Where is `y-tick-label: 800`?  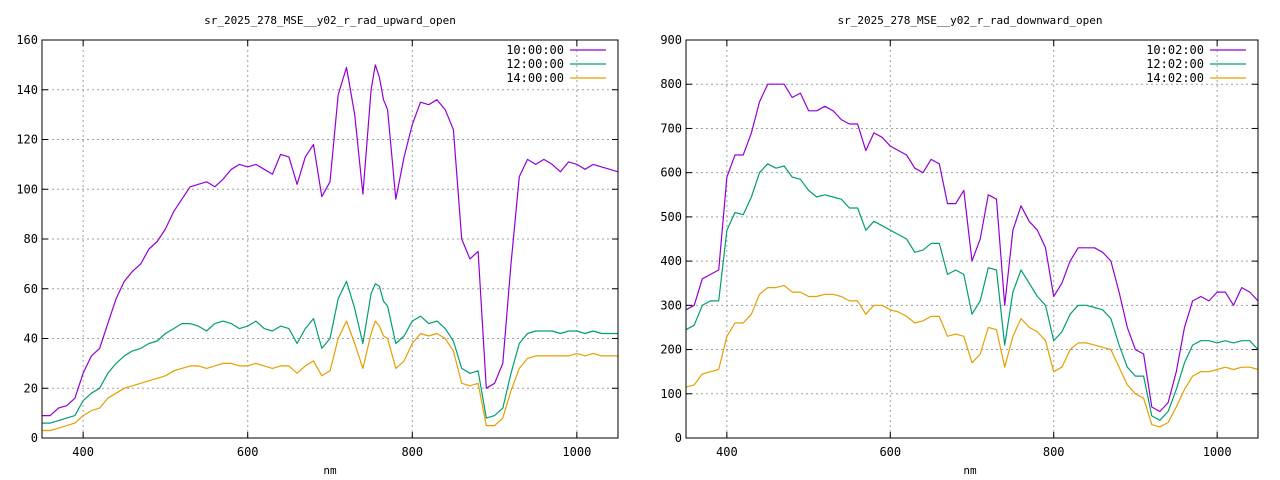 y-tick-label: 800 is located at coordinates (671, 84).